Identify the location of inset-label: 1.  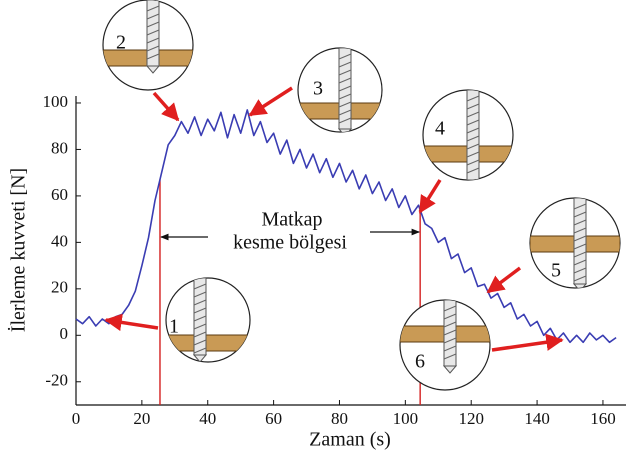
(174, 327).